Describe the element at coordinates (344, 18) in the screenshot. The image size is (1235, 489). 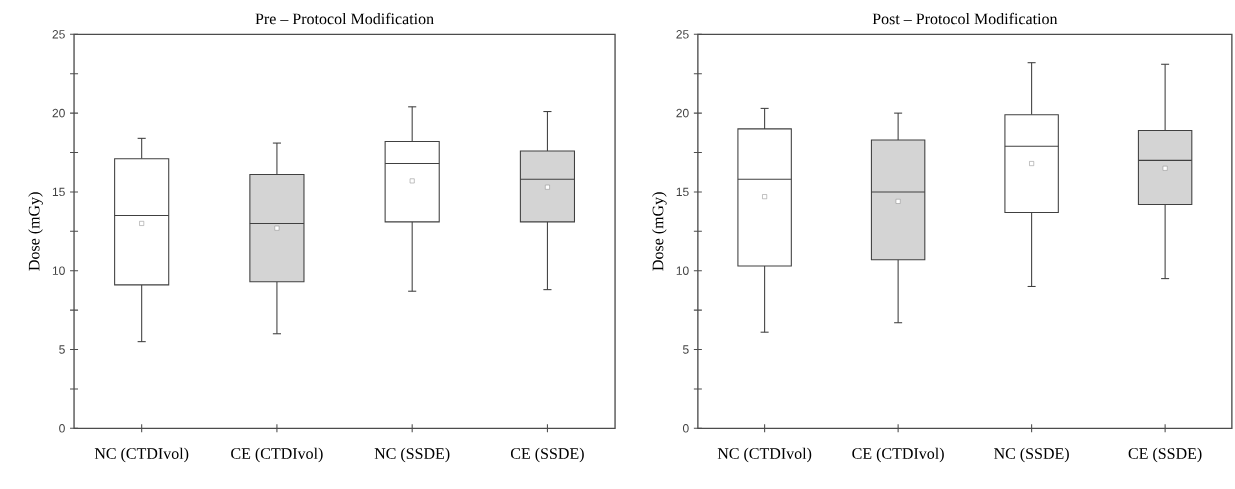
I see `chart-title: Pre – Protocol Modification` at that location.